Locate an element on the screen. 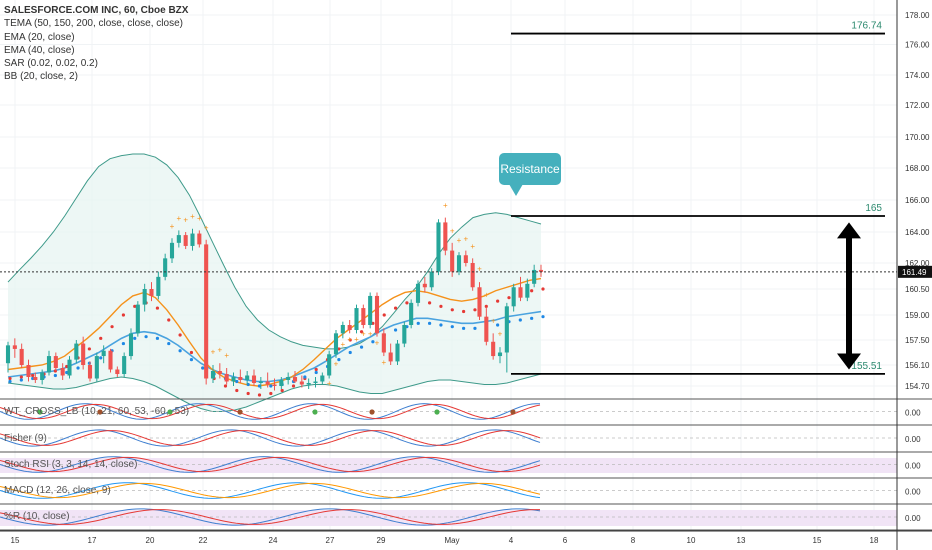  price-tick-label: 168.00 is located at coordinates (917, 168).